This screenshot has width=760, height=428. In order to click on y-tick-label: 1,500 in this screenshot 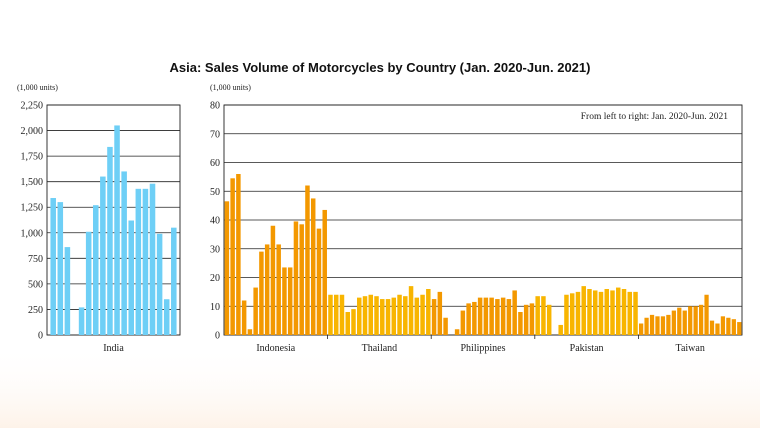, I will do `click(32, 182)`.